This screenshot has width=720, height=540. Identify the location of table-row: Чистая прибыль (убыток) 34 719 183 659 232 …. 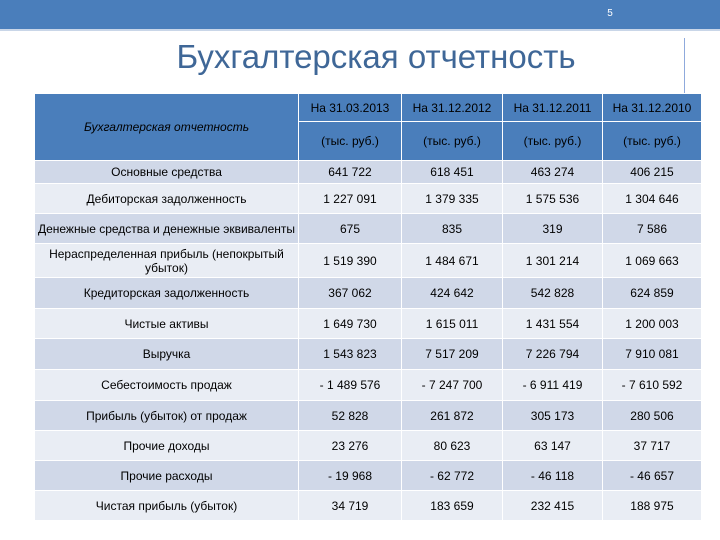
(368, 505).